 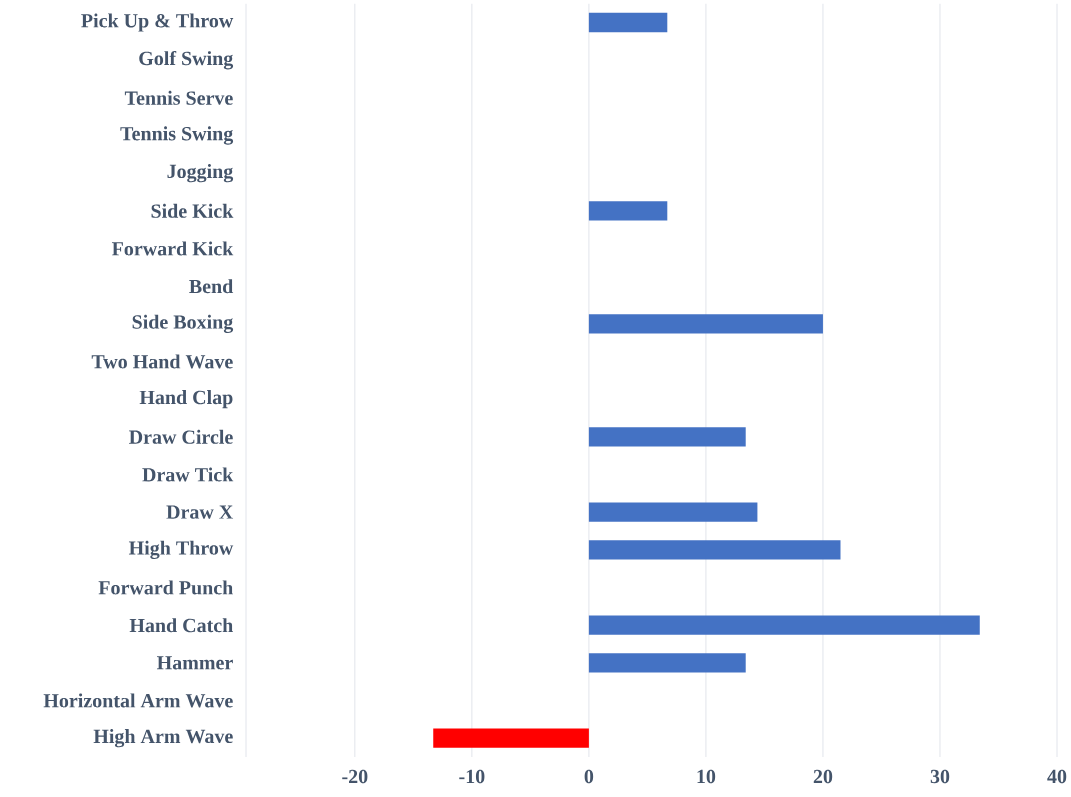 I want to click on x-tick-label: -20, so click(x=355, y=776).